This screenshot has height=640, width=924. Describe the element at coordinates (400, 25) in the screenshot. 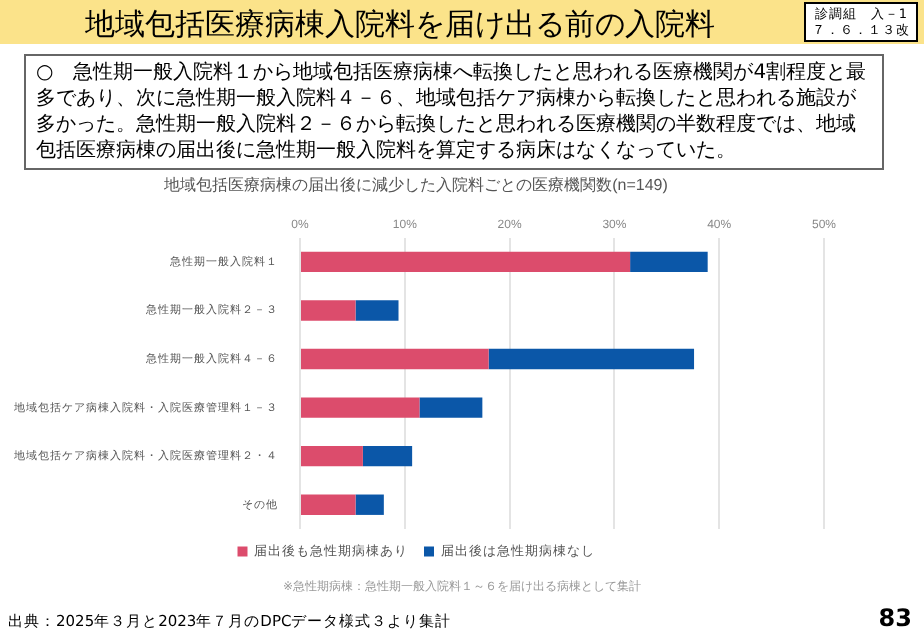

I see `chart-title: 地域包括医療病棟入院料を届け出る前の入院料` at that location.